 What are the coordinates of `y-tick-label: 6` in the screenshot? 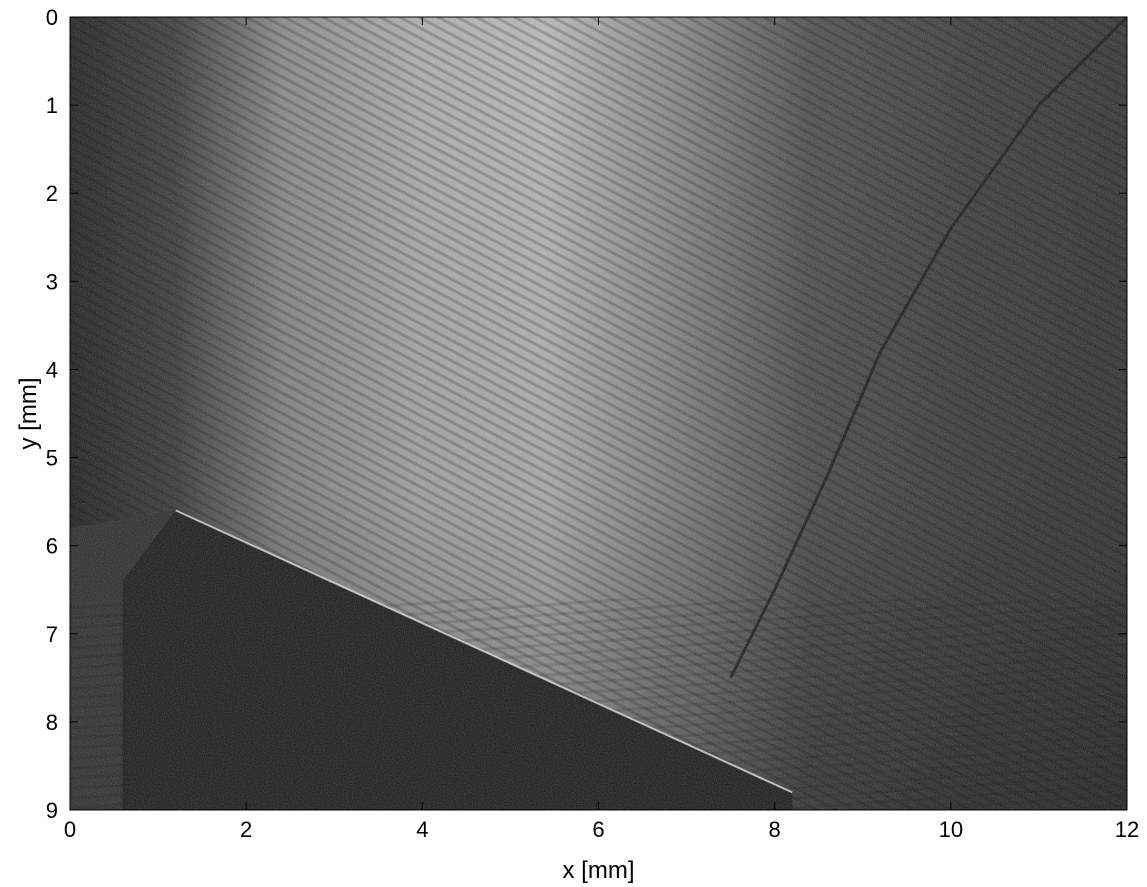 It's located at (52, 546).